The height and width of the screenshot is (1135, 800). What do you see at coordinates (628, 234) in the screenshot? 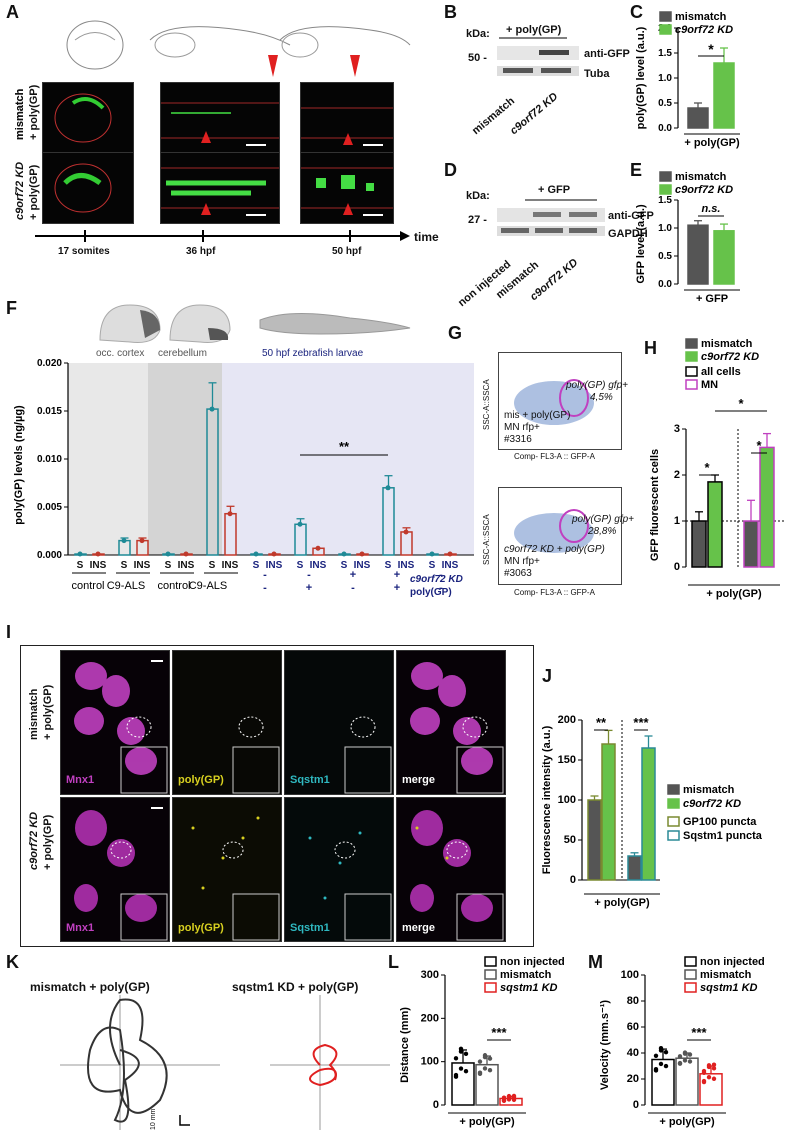
I see `d-band2: GAPDH` at bounding box center [628, 234].